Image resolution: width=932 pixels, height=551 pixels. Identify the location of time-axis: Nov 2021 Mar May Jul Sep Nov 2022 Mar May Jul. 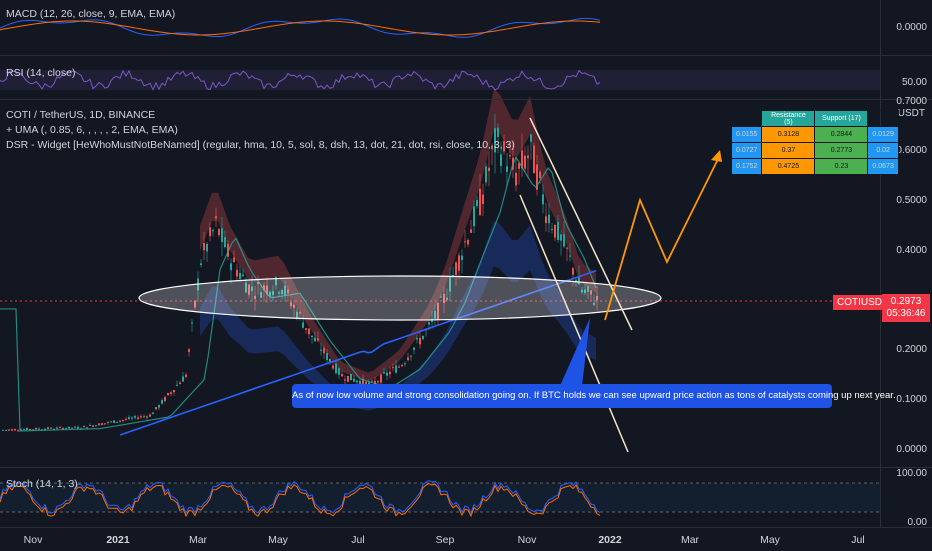
(466, 539).